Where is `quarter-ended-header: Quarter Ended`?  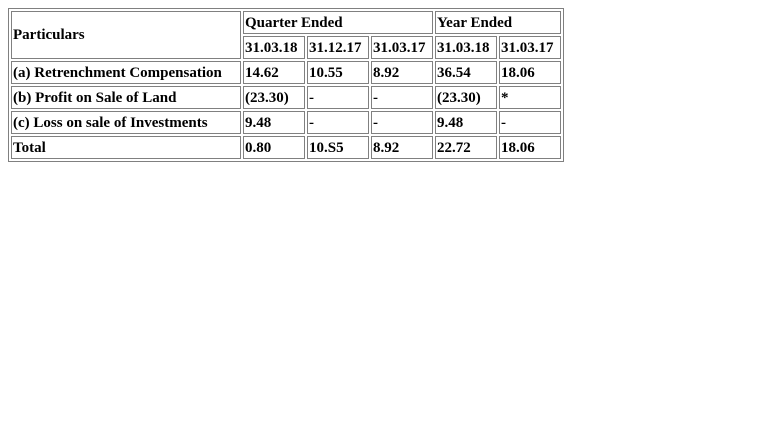 quarter-ended-header: Quarter Ended is located at coordinates (338, 22).